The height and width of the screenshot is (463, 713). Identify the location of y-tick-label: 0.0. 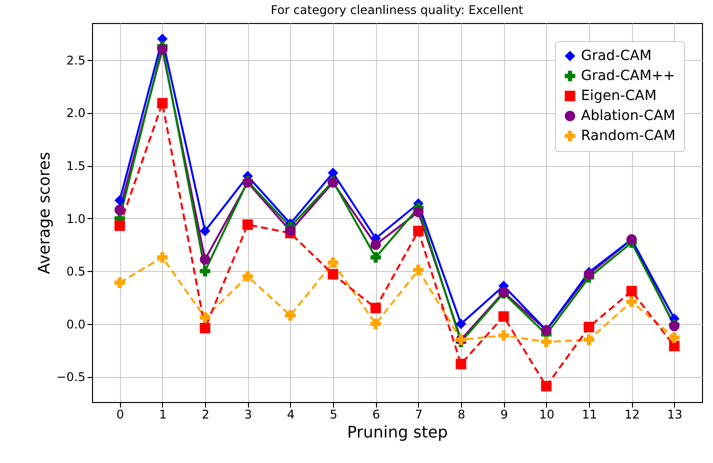
(76, 324).